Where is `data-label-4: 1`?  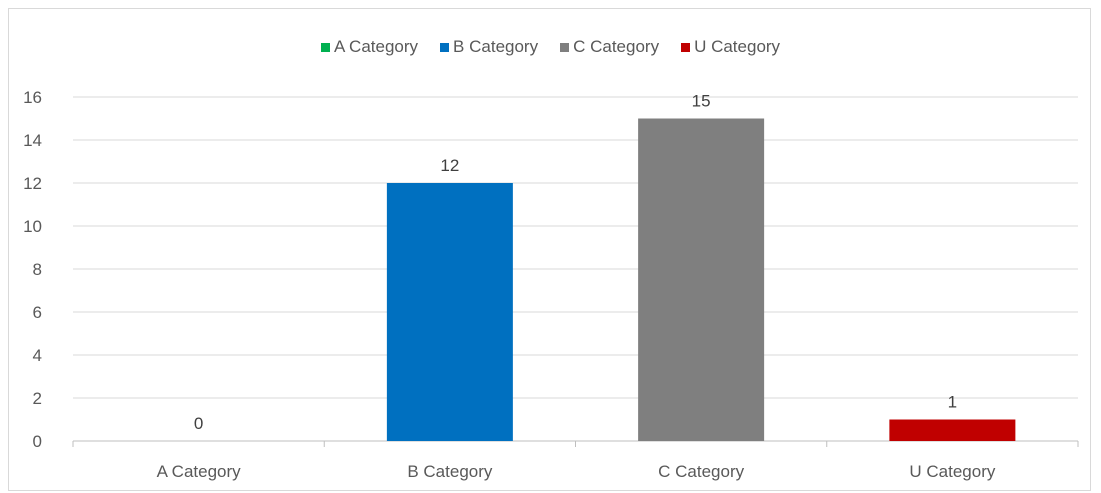
data-label-4: 1 is located at coordinates (952, 402).